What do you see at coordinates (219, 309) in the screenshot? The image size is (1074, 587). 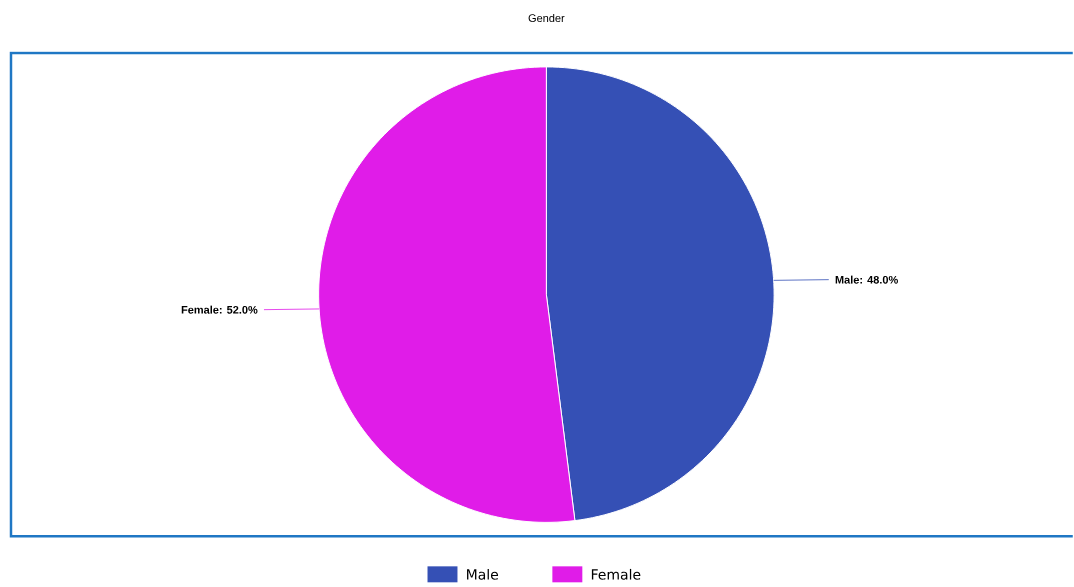 I see `data-label: Female: 52.0%` at bounding box center [219, 309].